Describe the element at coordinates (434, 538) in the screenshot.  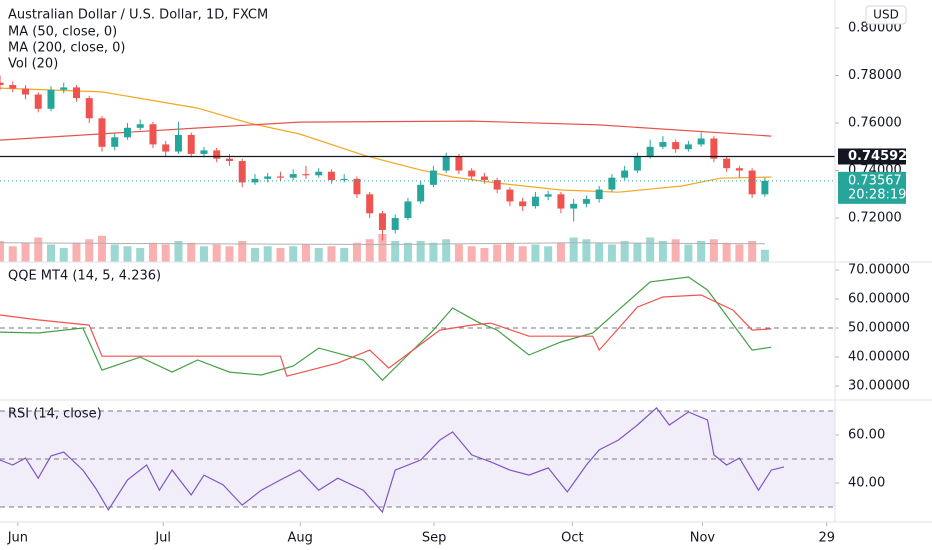
I see `x-tick-label: Sep` at that location.